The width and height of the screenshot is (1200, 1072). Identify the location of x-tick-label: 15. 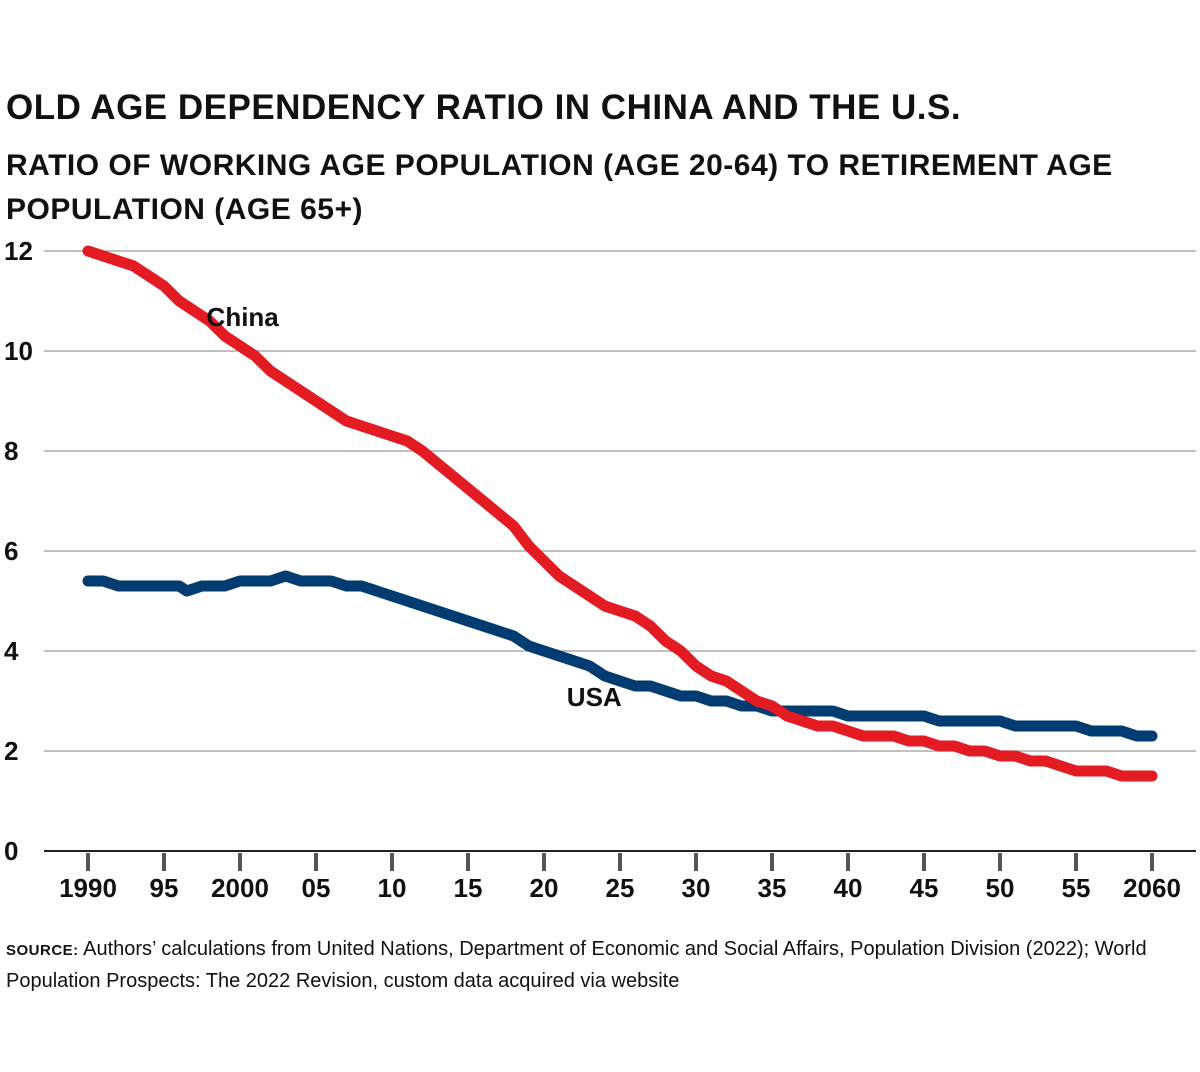
(468, 888).